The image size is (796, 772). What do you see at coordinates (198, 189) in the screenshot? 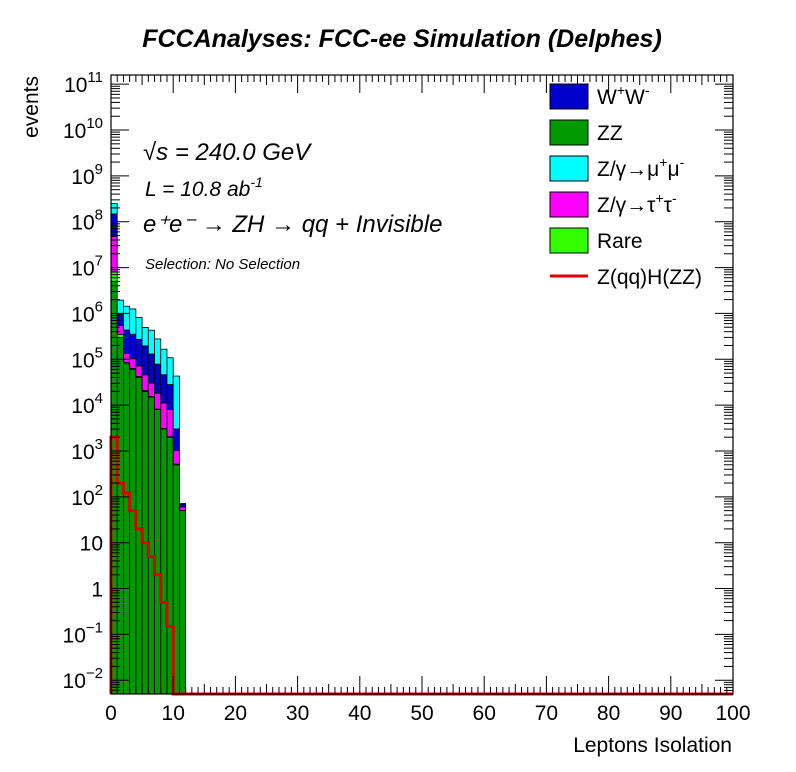
I see `lumi-text: L = 10.8 ab` at bounding box center [198, 189].